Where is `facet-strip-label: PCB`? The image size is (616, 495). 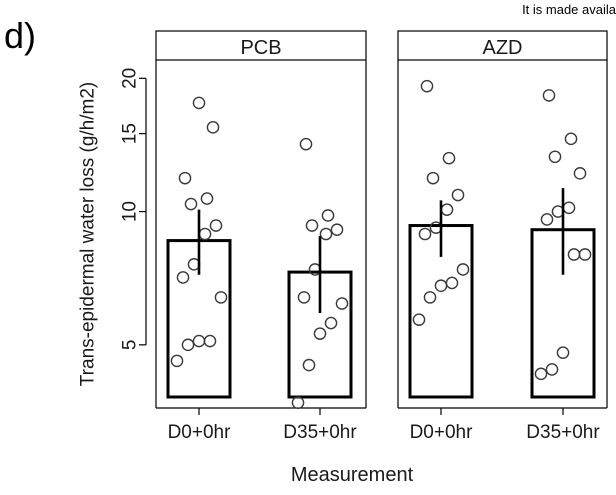 facet-strip-label: PCB is located at coordinates (260, 48).